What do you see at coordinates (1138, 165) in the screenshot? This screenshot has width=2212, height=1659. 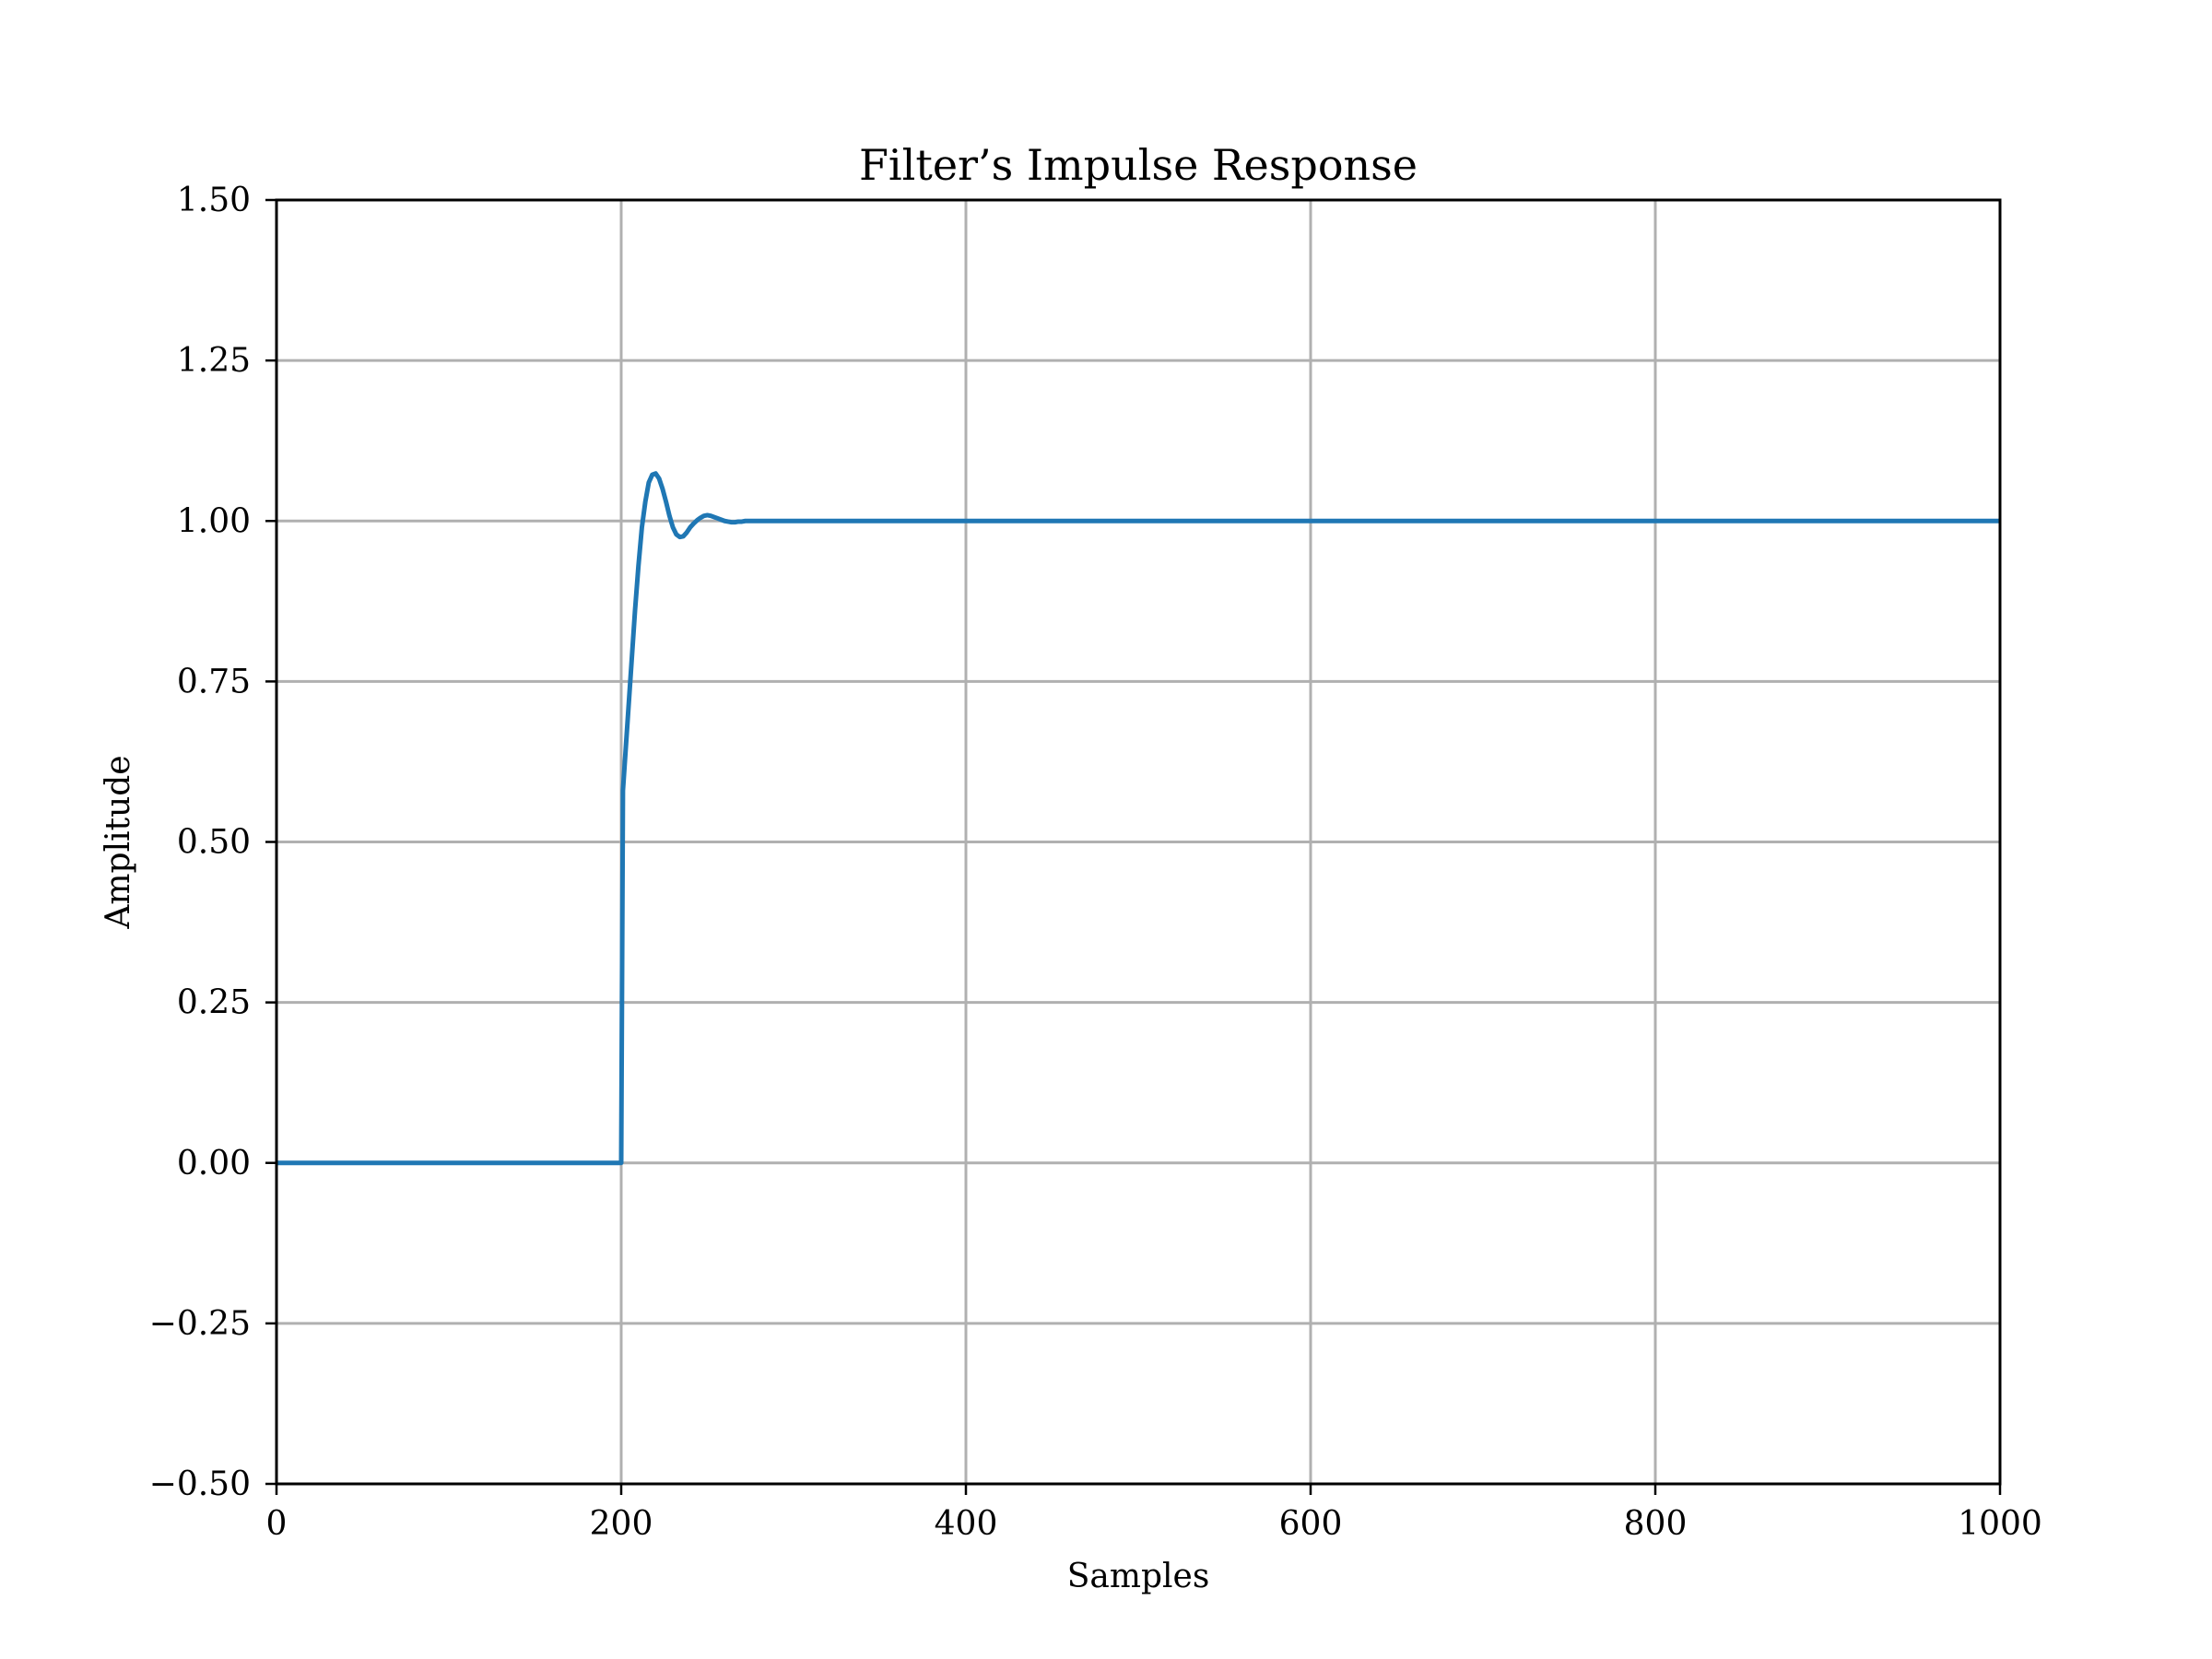 I see `chart-title: Filter’s Impulse Response` at bounding box center [1138, 165].